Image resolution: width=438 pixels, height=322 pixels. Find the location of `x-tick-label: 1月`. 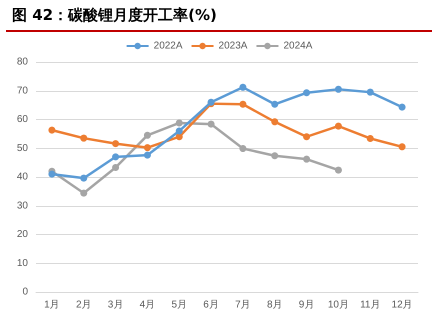

x-tick-label: 1月 is located at coordinates (52, 305).